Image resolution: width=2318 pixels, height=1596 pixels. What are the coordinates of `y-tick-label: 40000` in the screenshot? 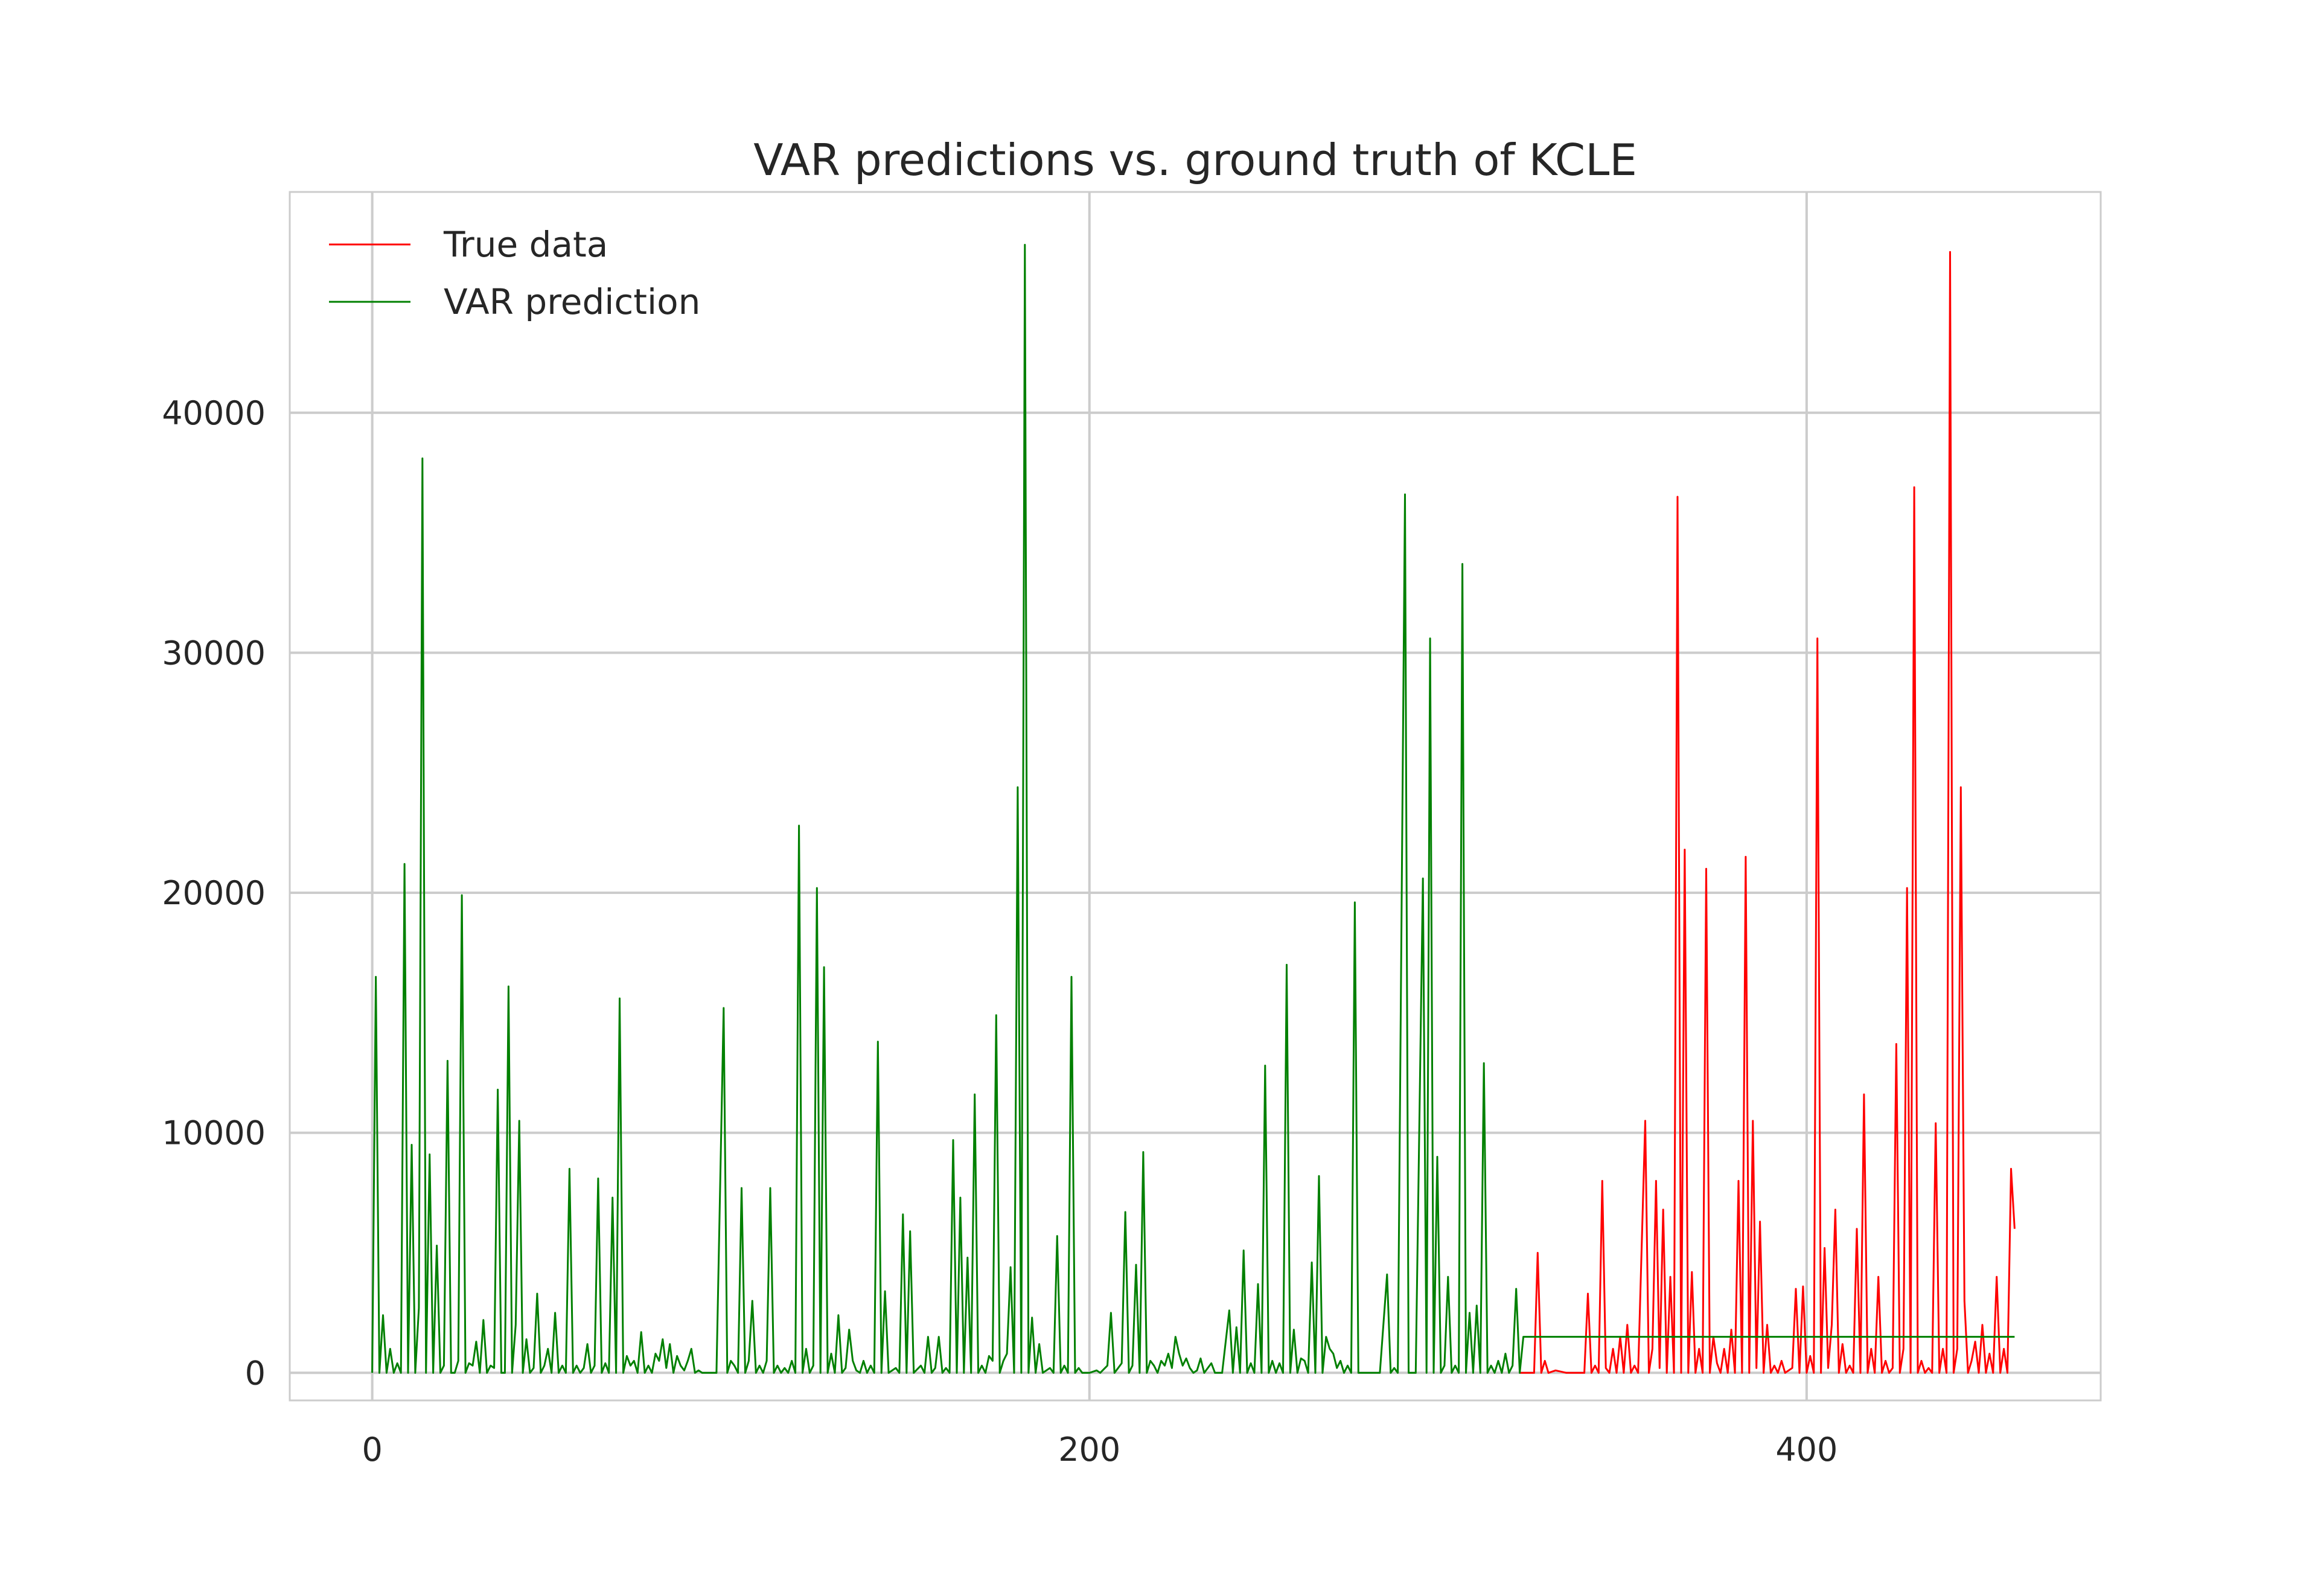 It's located at (214, 413).